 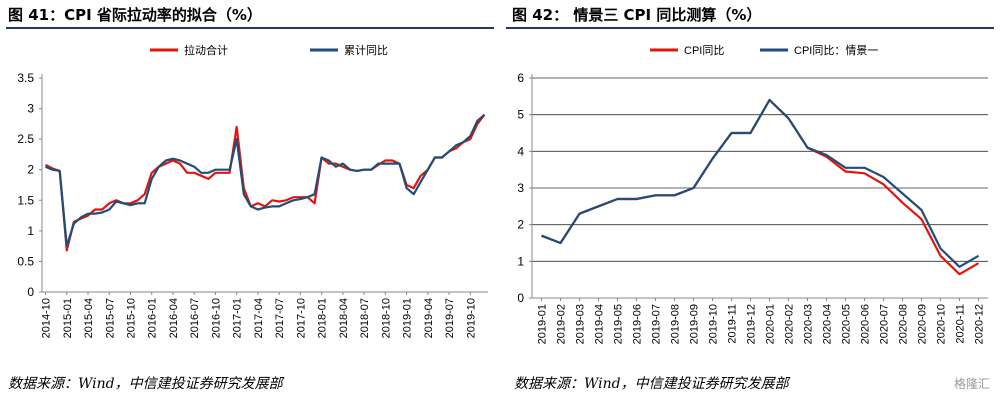 What do you see at coordinates (153, 318) in the screenshot?
I see `x-tick-label: 2016-01` at bounding box center [153, 318].